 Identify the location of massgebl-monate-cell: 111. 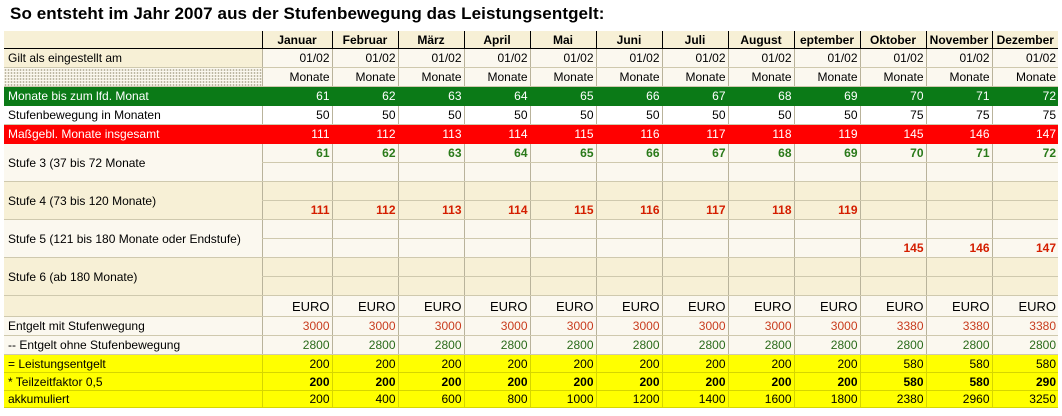
(296, 134).